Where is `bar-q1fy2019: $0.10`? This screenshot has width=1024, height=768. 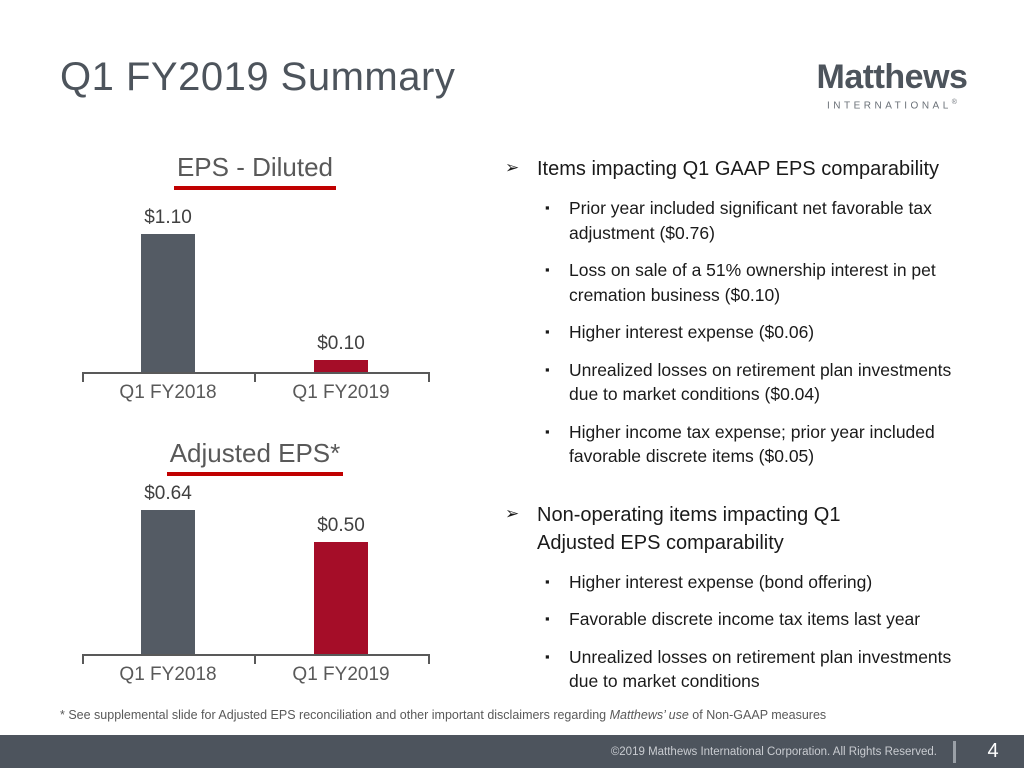 bar-q1fy2019: $0.10 is located at coordinates (341, 353).